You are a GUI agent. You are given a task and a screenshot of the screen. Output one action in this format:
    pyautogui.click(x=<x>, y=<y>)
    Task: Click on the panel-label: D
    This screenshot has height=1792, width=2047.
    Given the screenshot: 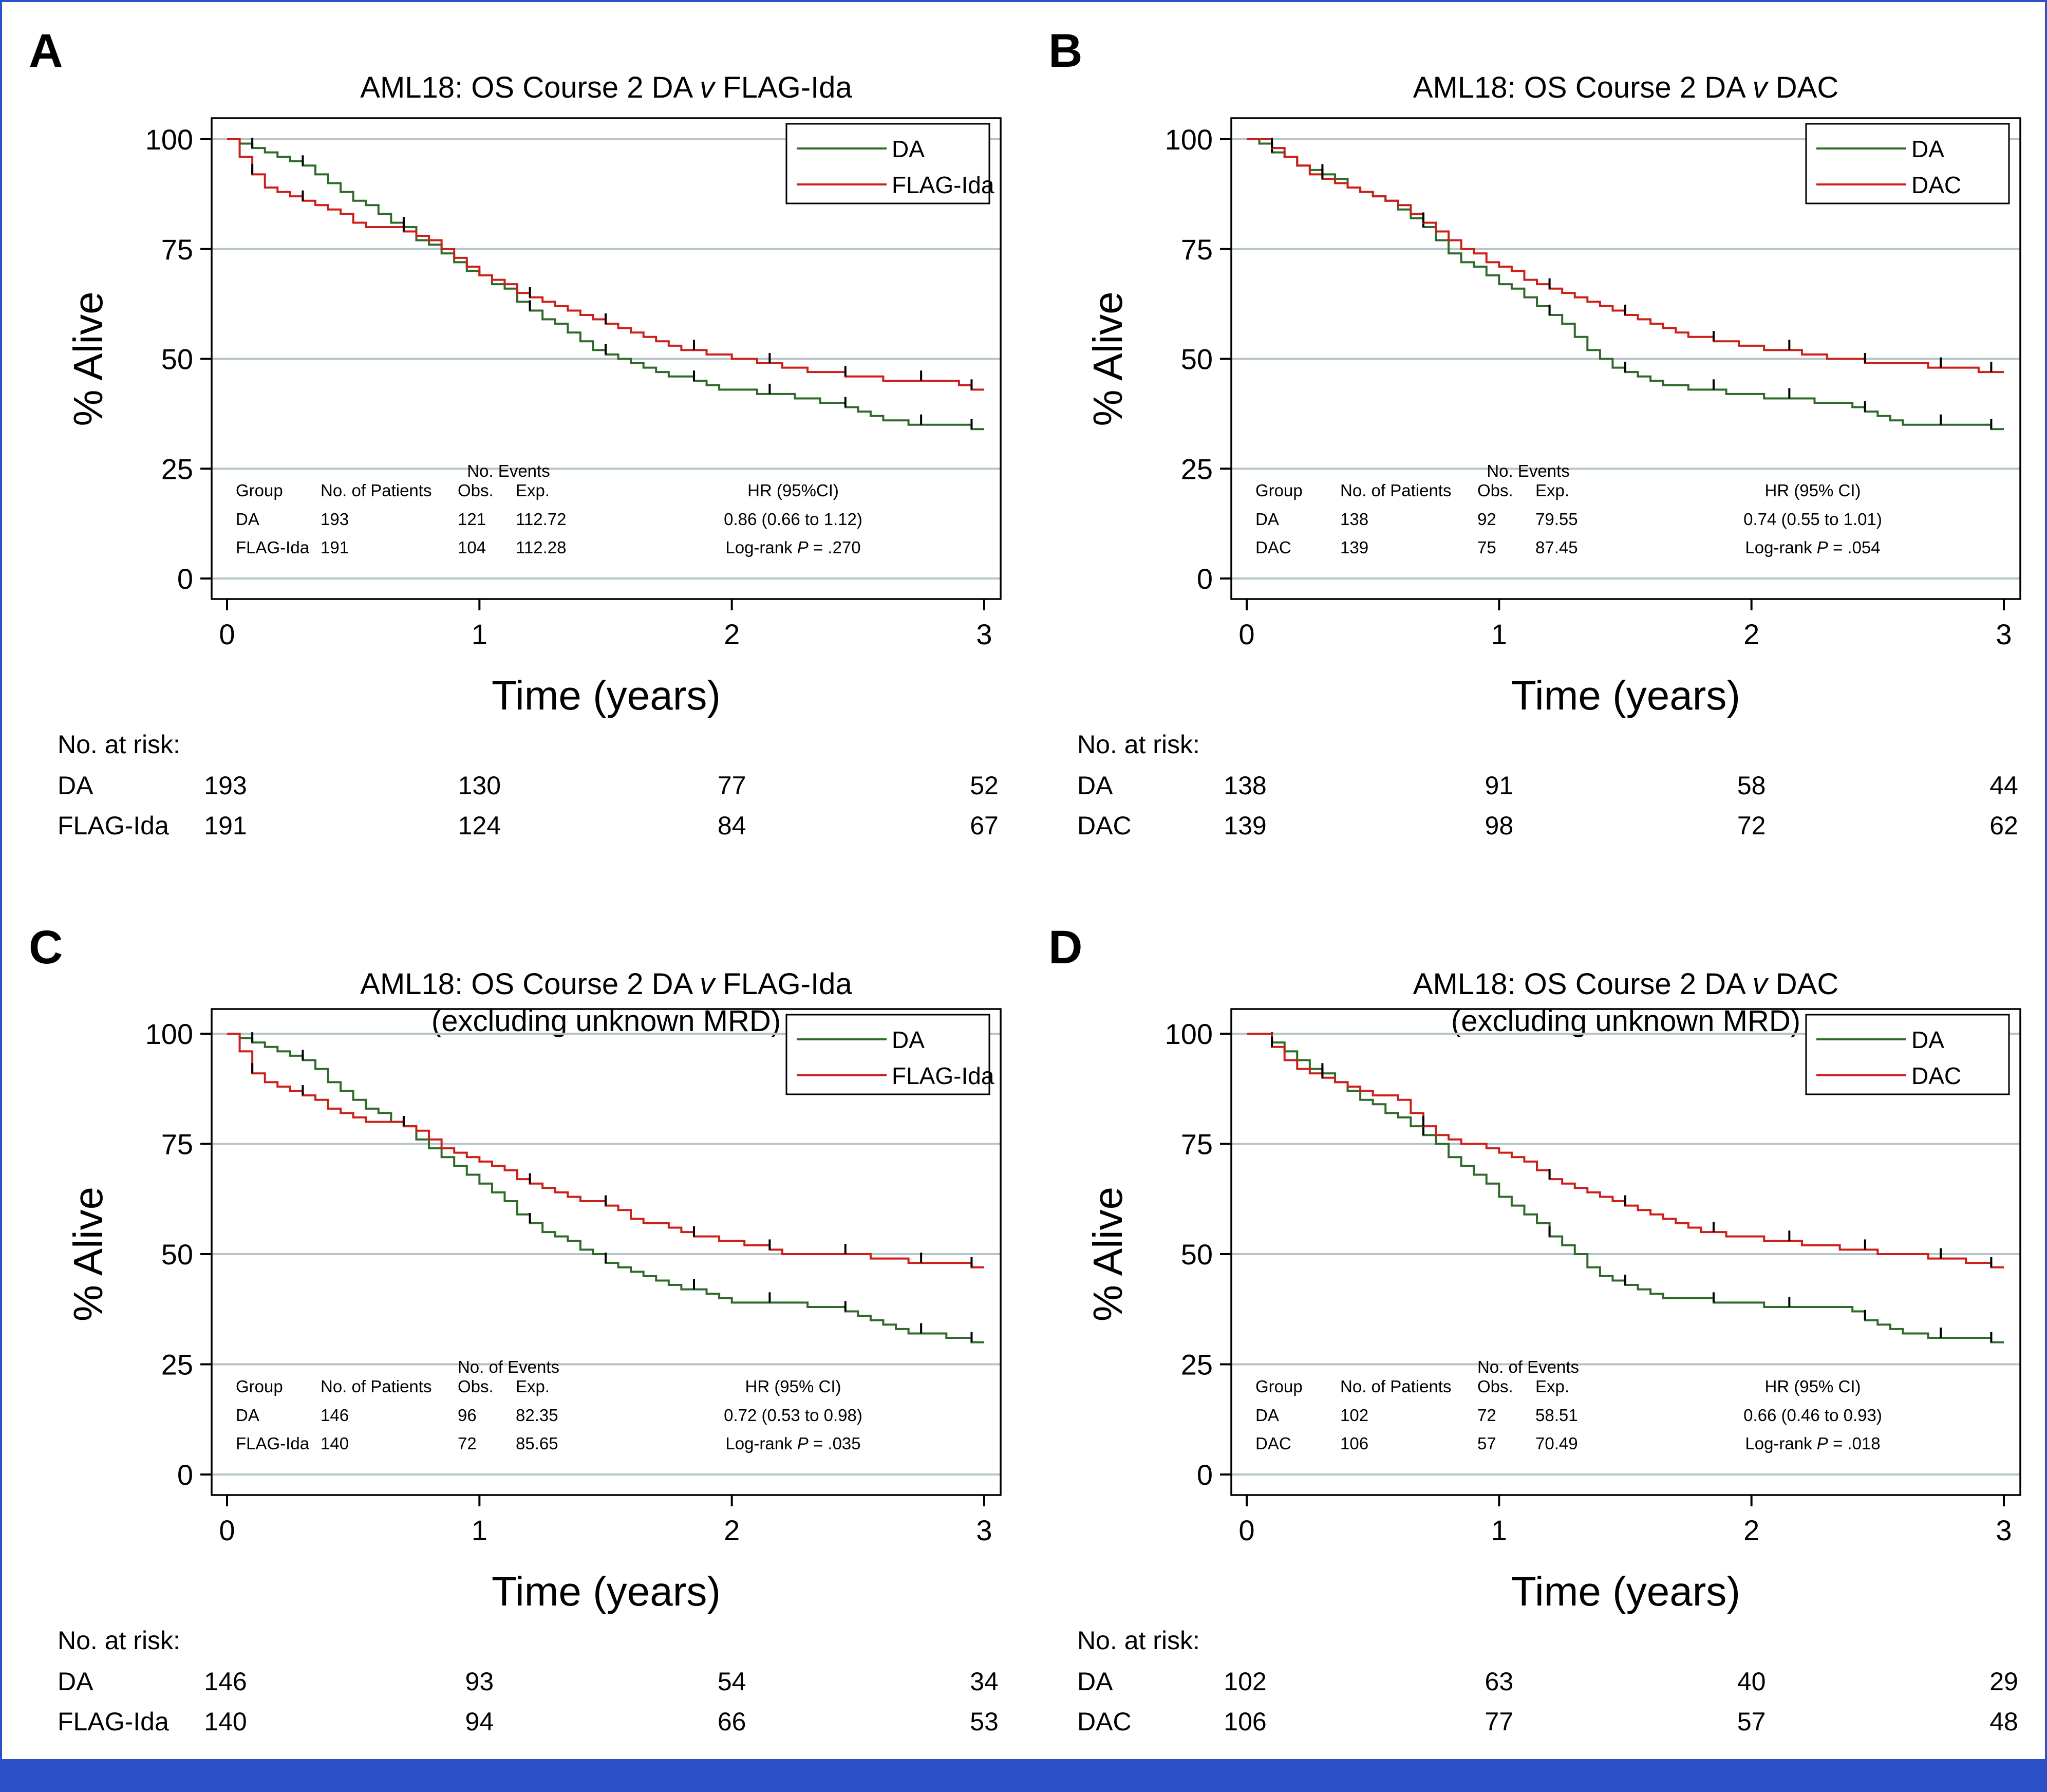 What is the action you would take?
    pyautogui.click(x=1065, y=947)
    